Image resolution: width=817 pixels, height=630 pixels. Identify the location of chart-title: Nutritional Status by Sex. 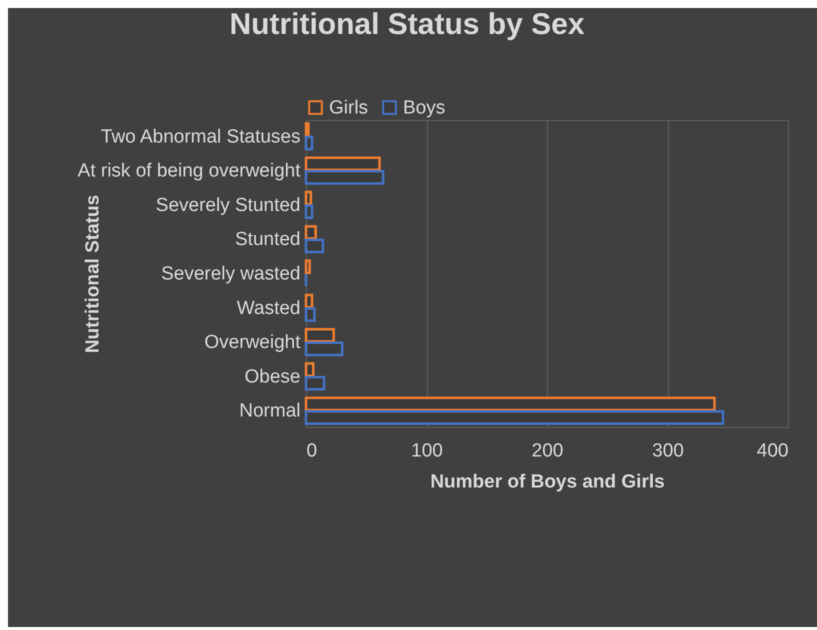
(407, 24).